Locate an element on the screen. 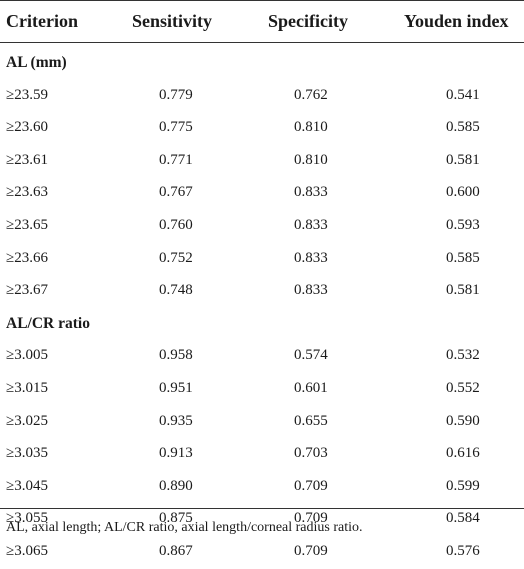  cell-specificity: 0.601 is located at coordinates (311, 387).